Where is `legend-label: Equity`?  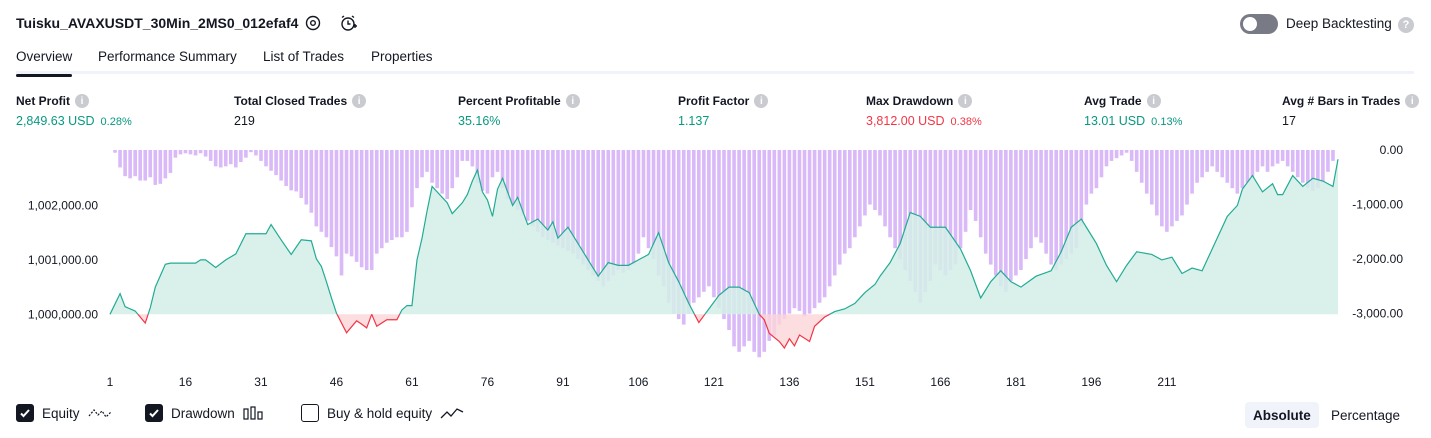 legend-label: Equity is located at coordinates (61, 413).